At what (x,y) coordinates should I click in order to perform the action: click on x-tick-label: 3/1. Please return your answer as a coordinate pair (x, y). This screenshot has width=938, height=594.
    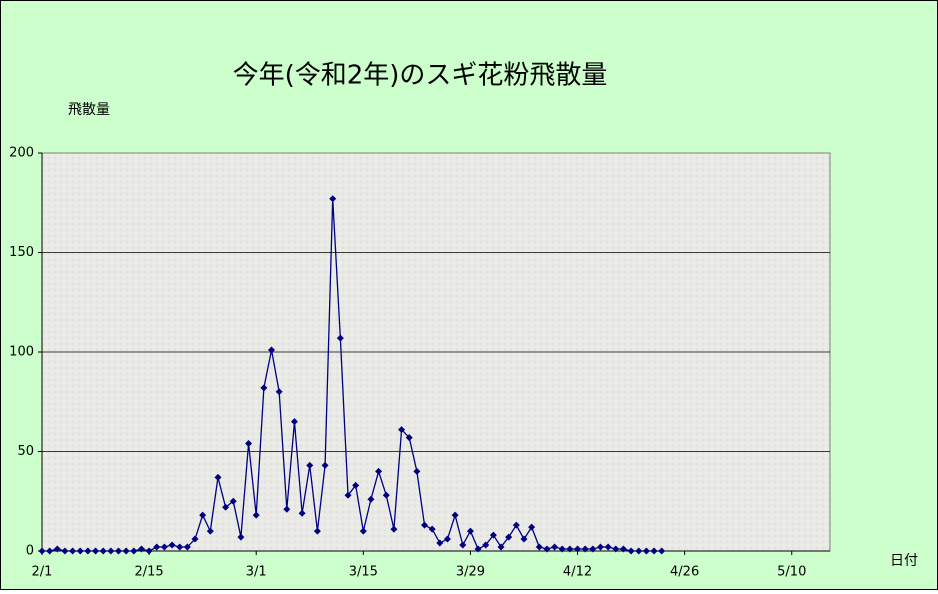
    Looking at the image, I should click on (256, 572).